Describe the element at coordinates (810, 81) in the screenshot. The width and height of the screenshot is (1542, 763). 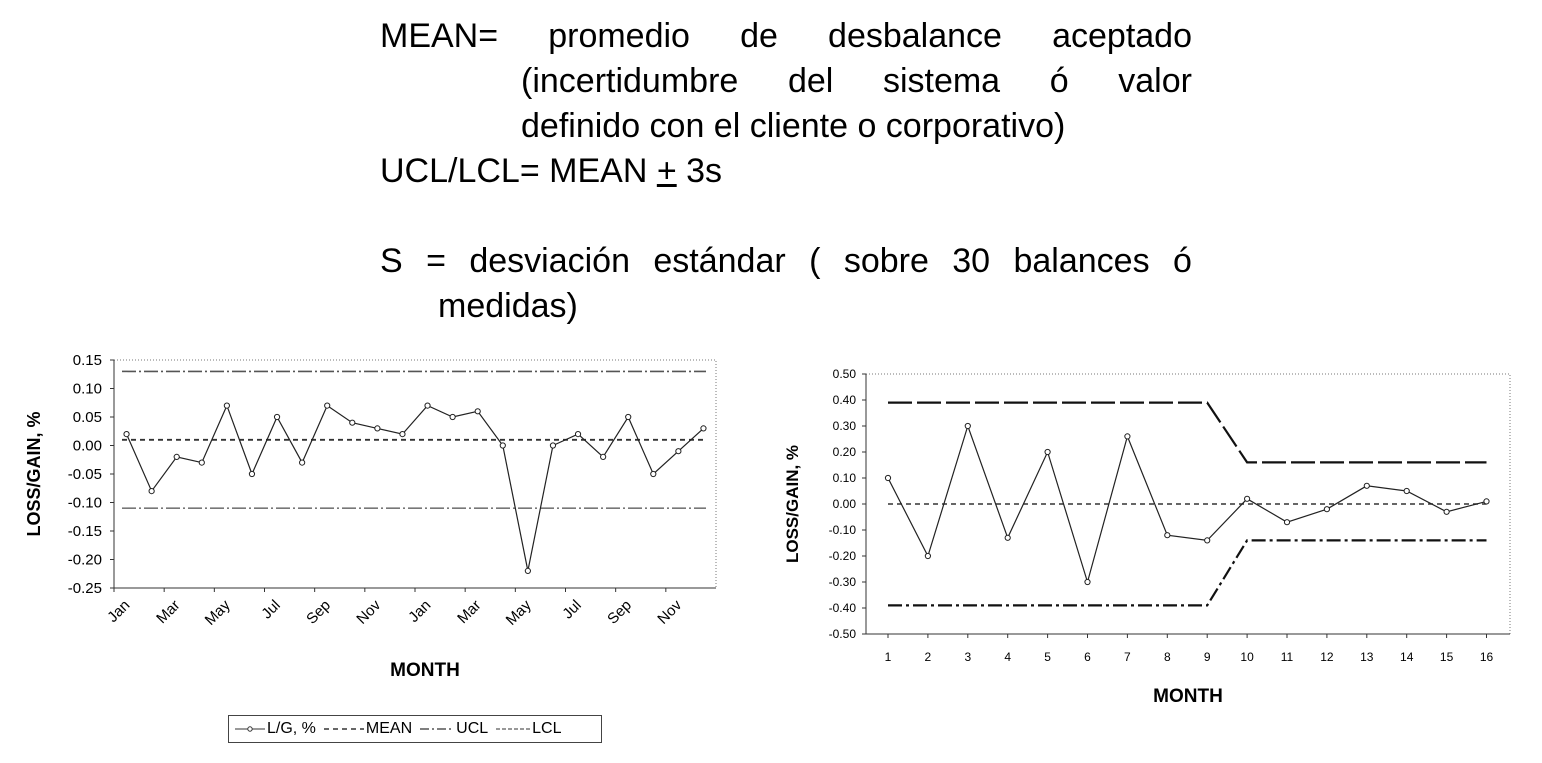
I see `mean-word: del` at that location.